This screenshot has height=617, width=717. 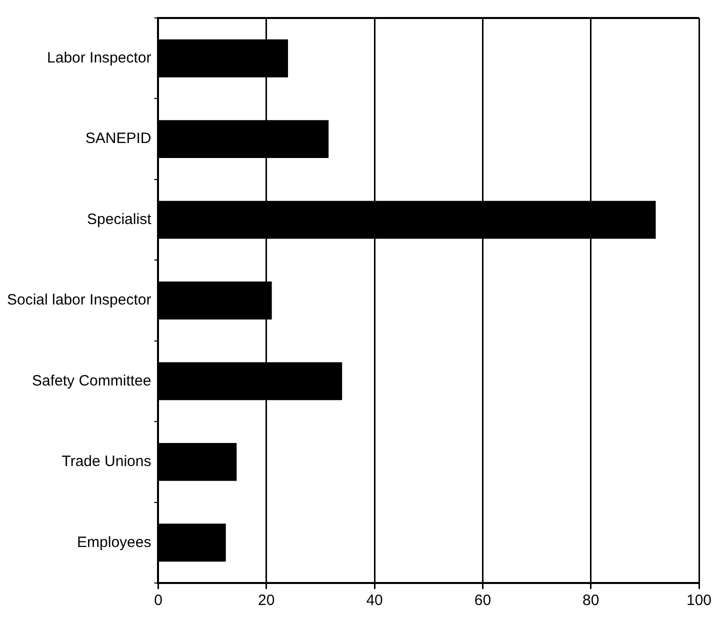 I want to click on x-tick-label: 20, so click(x=266, y=601).